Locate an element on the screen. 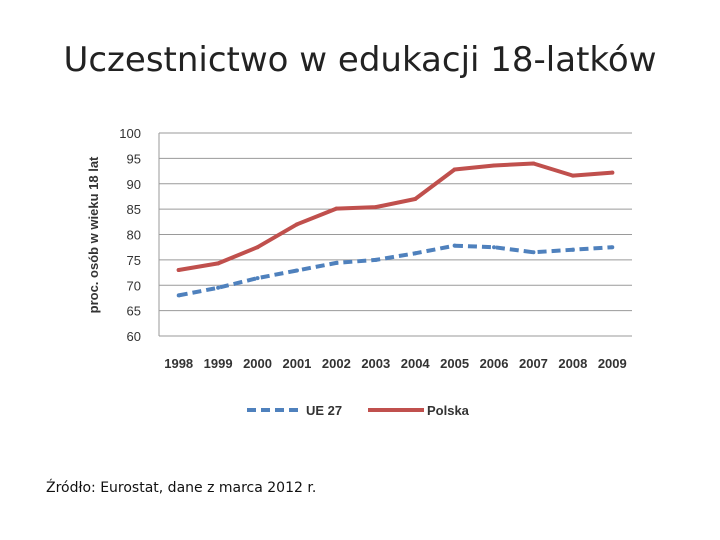  y-tick-label: 95 is located at coordinates (134, 158).